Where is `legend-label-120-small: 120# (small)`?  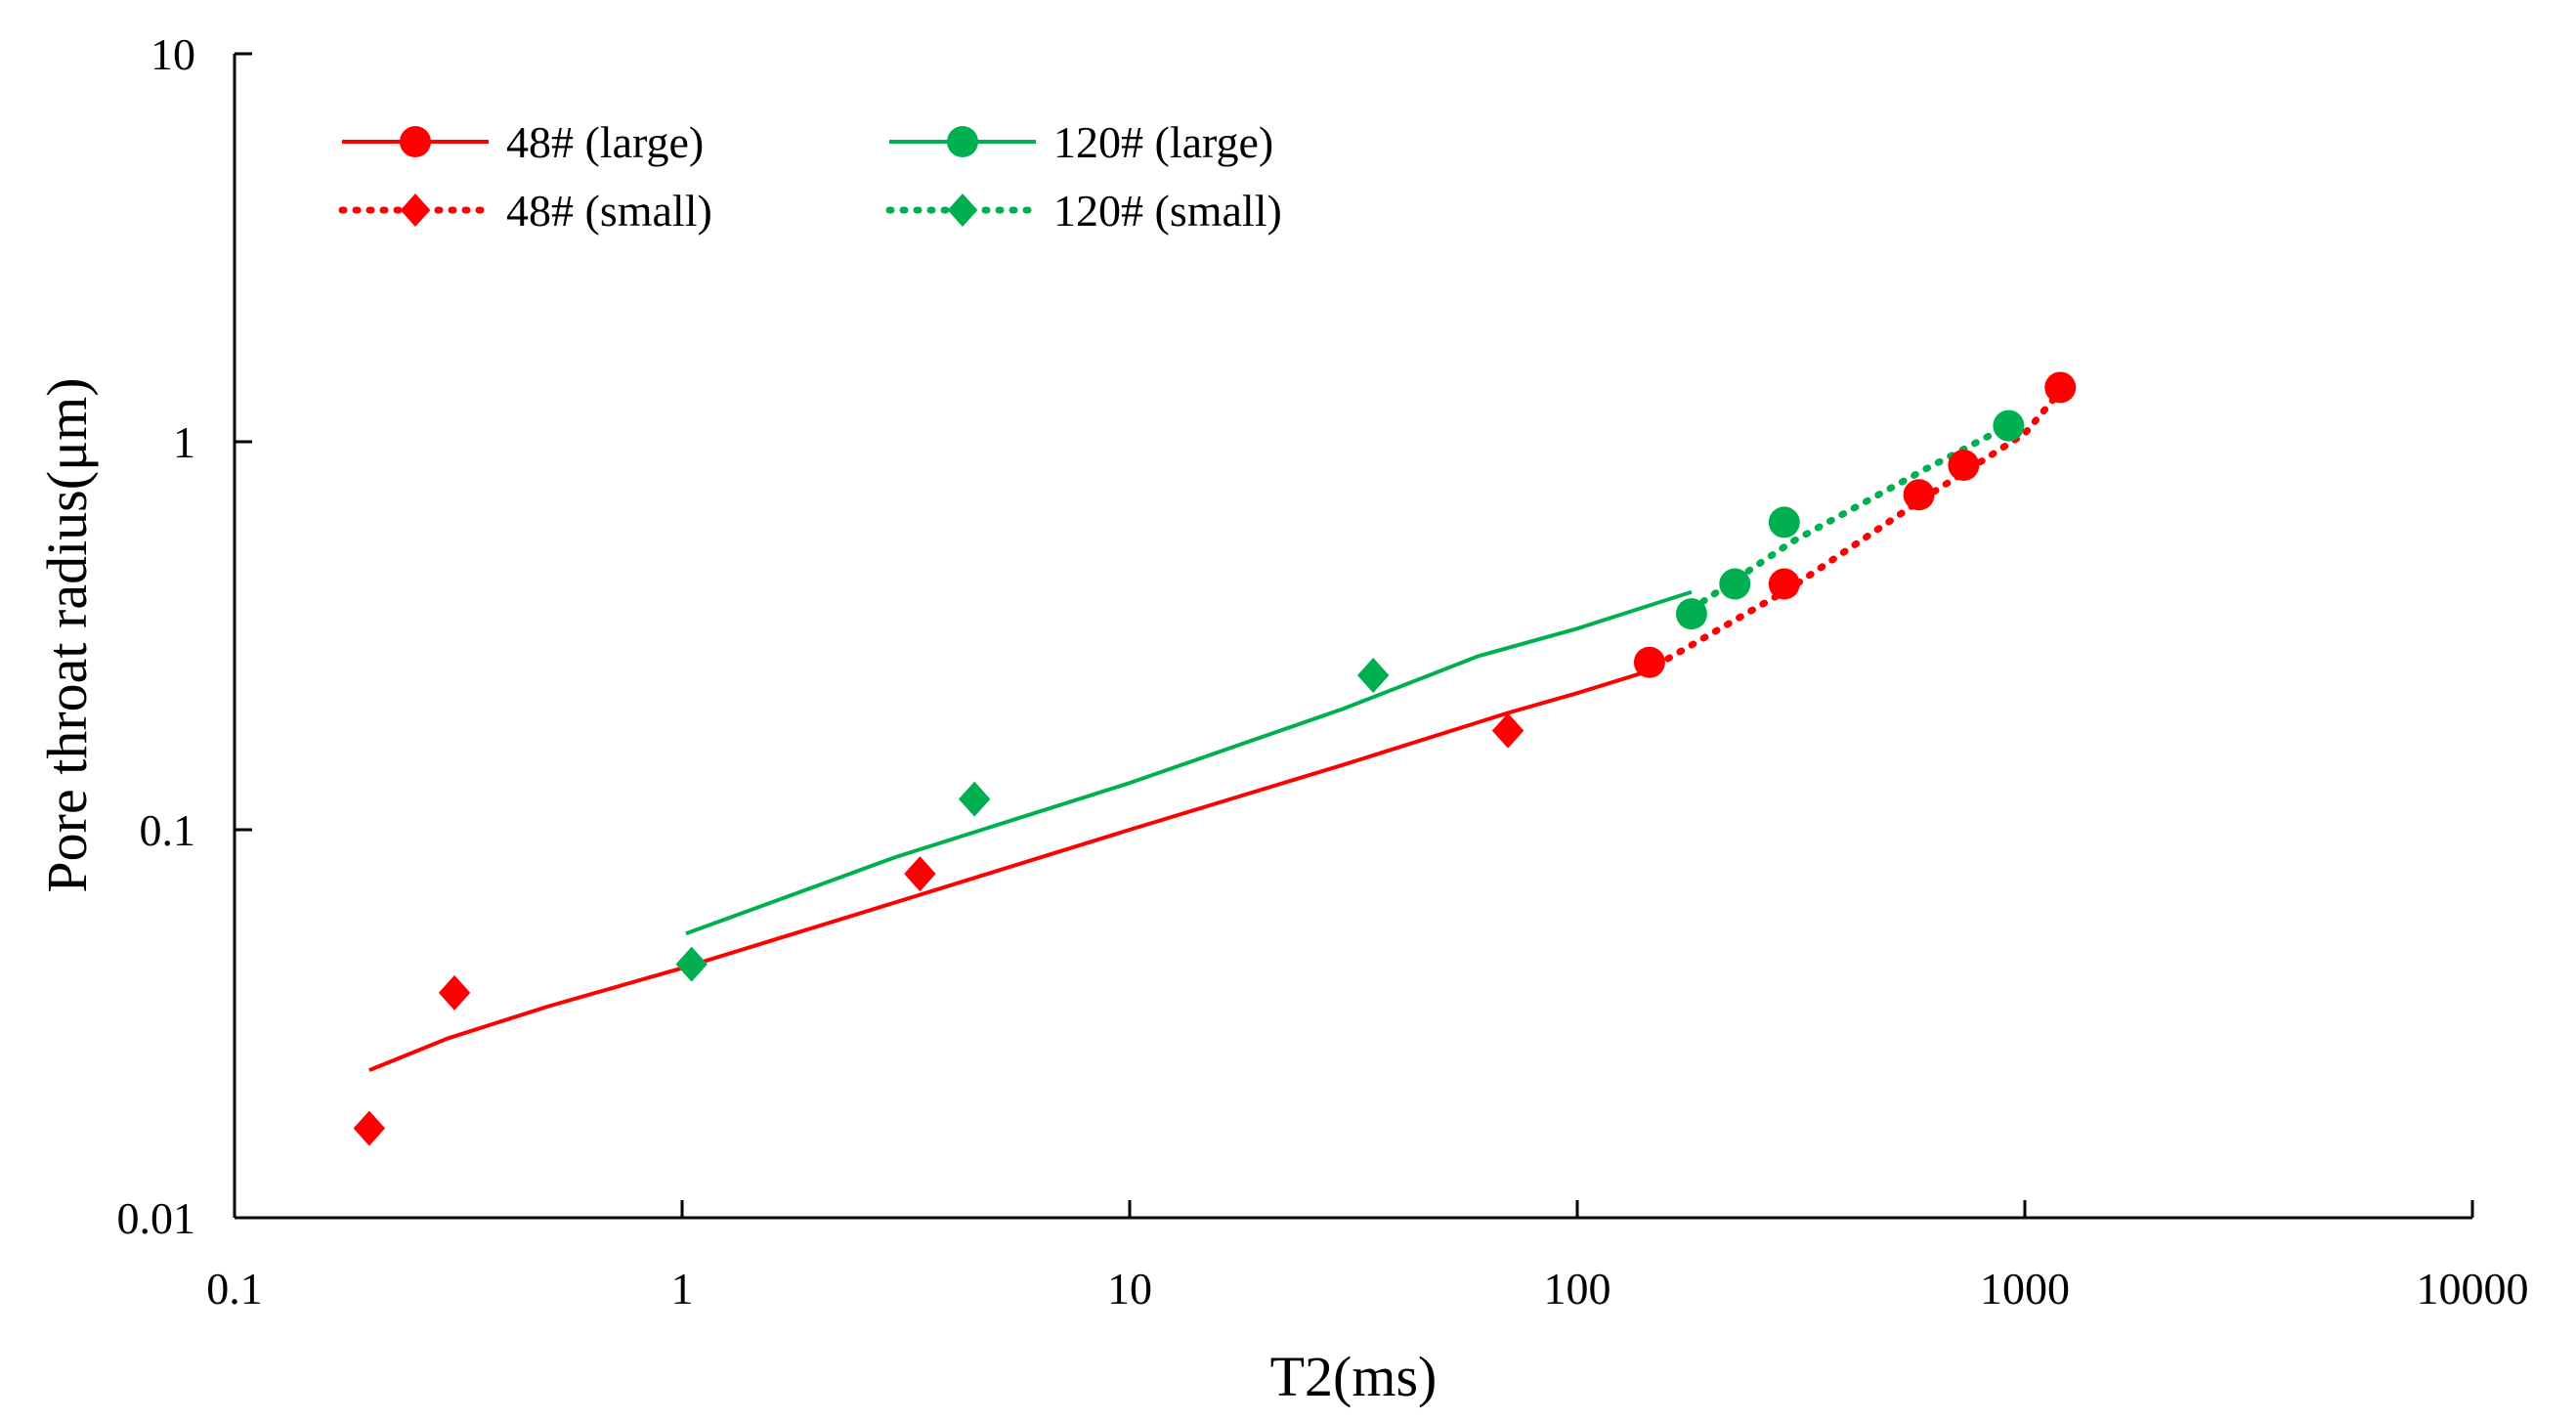 legend-label-120-small: 120# (small) is located at coordinates (1167, 211).